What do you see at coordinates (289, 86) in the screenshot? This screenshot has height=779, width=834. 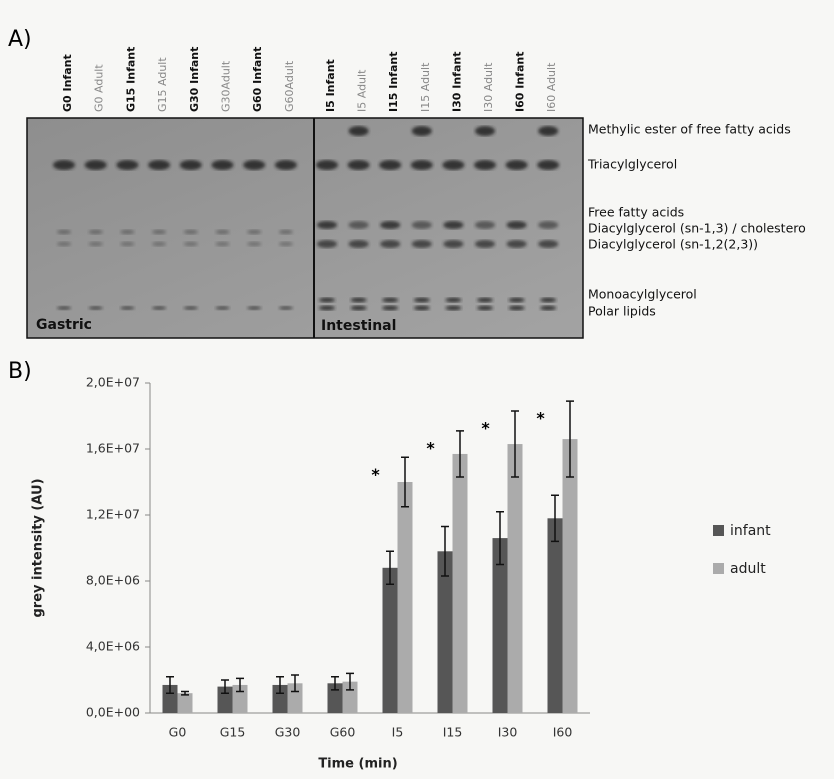 I see `lane-label: G60Adult` at bounding box center [289, 86].